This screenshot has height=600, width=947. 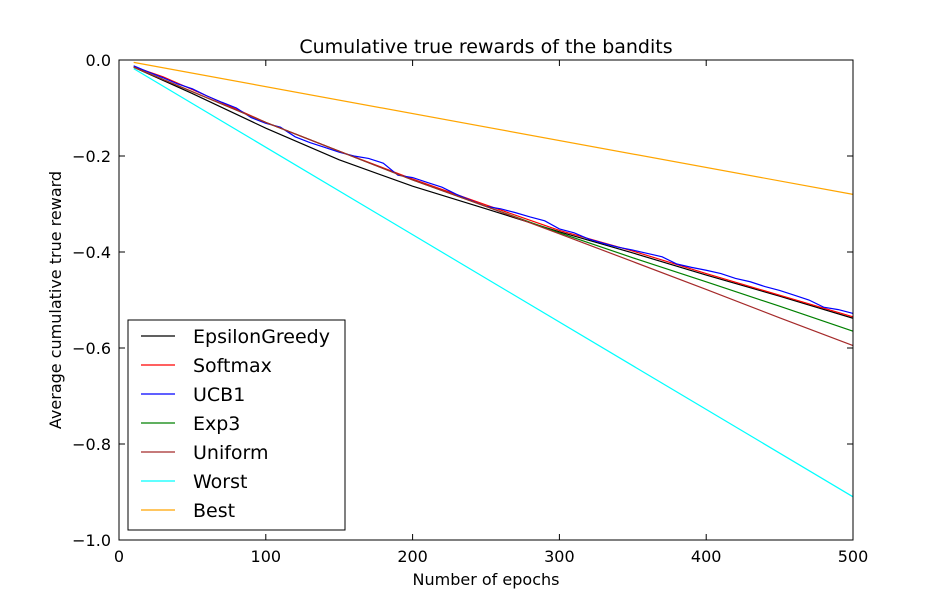 What do you see at coordinates (91, 348) in the screenshot?
I see `y-tick-label: −0.6` at bounding box center [91, 348].